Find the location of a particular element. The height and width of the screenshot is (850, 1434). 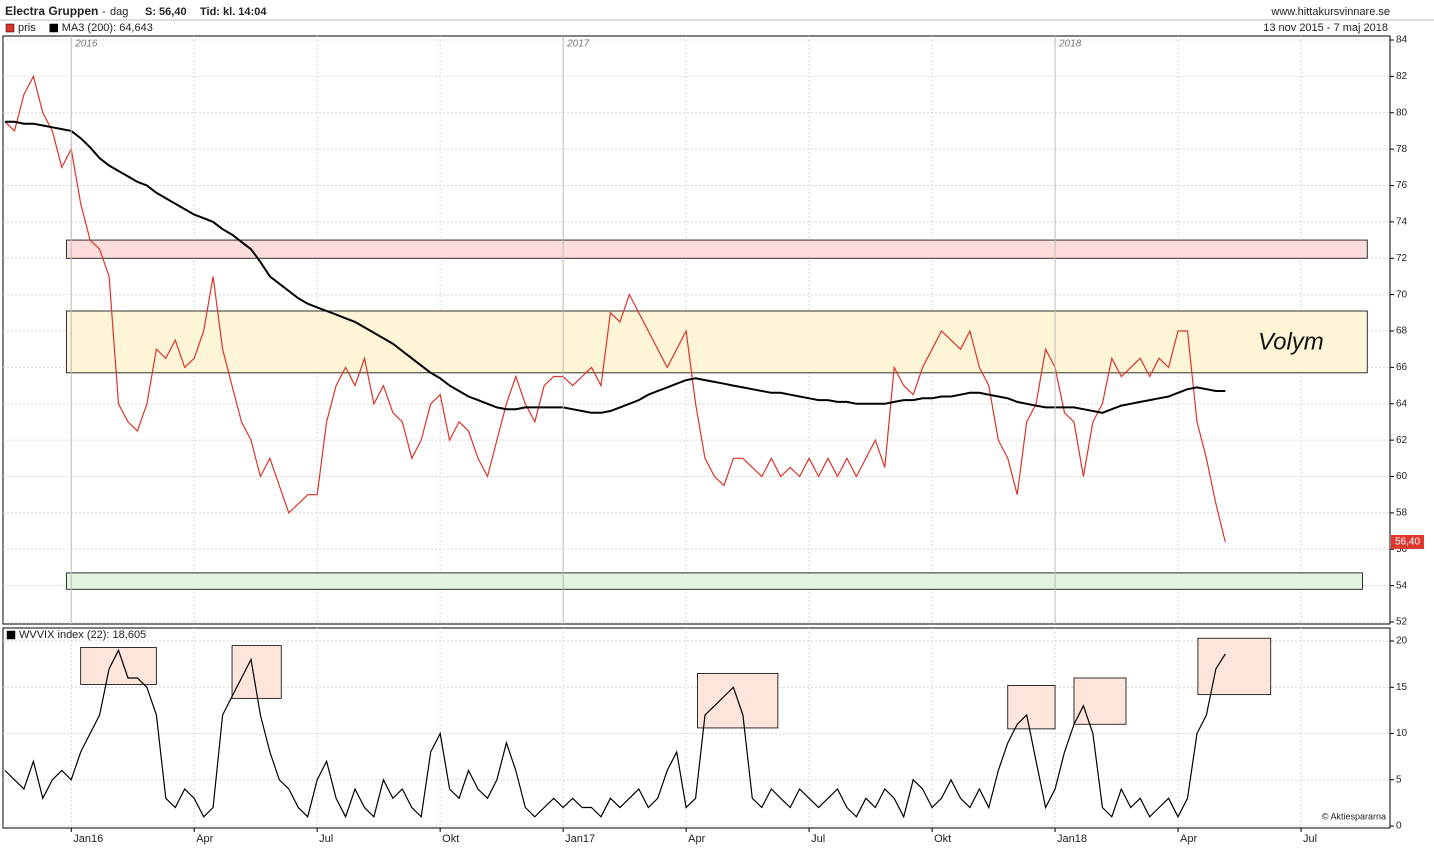

y-tick-label: 64 is located at coordinates (1402, 403).